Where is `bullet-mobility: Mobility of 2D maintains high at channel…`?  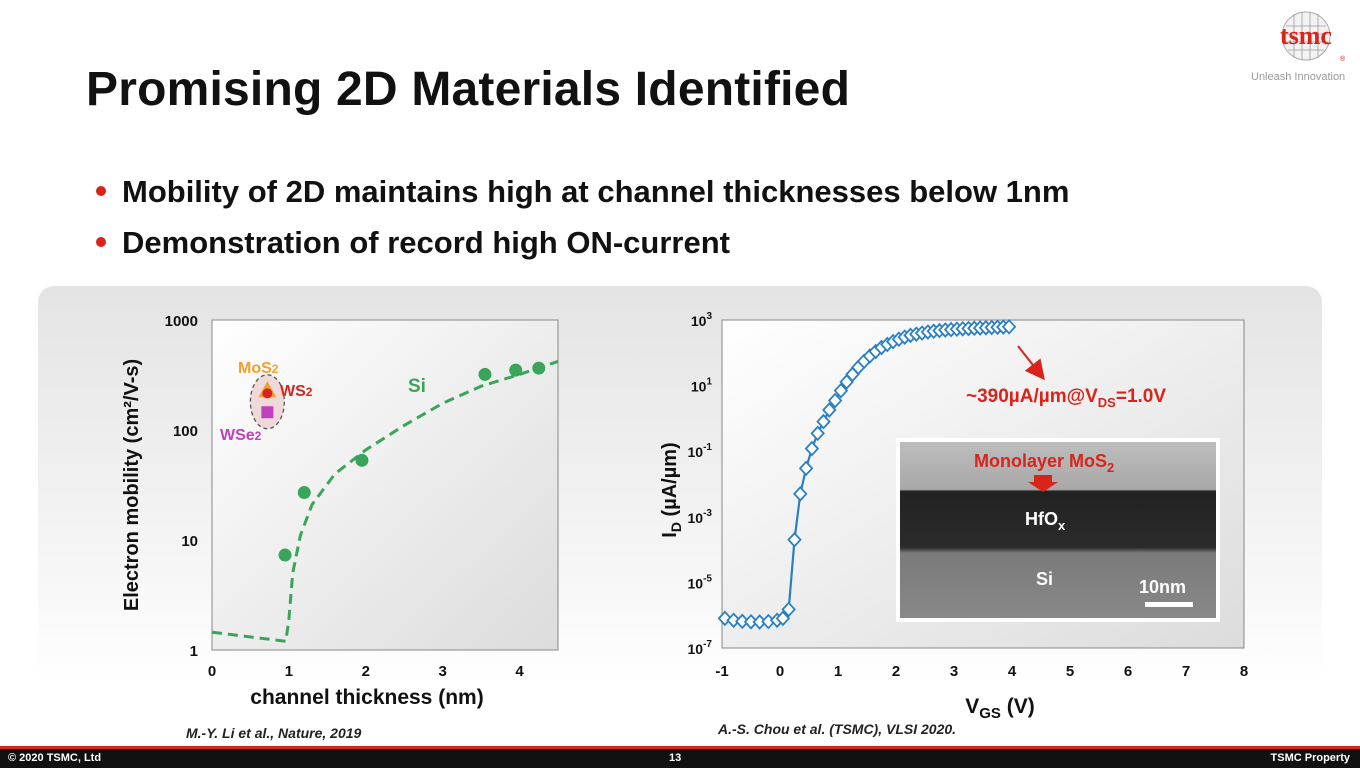 bullet-mobility: Mobility of 2D maintains high at channel… is located at coordinates (580, 195).